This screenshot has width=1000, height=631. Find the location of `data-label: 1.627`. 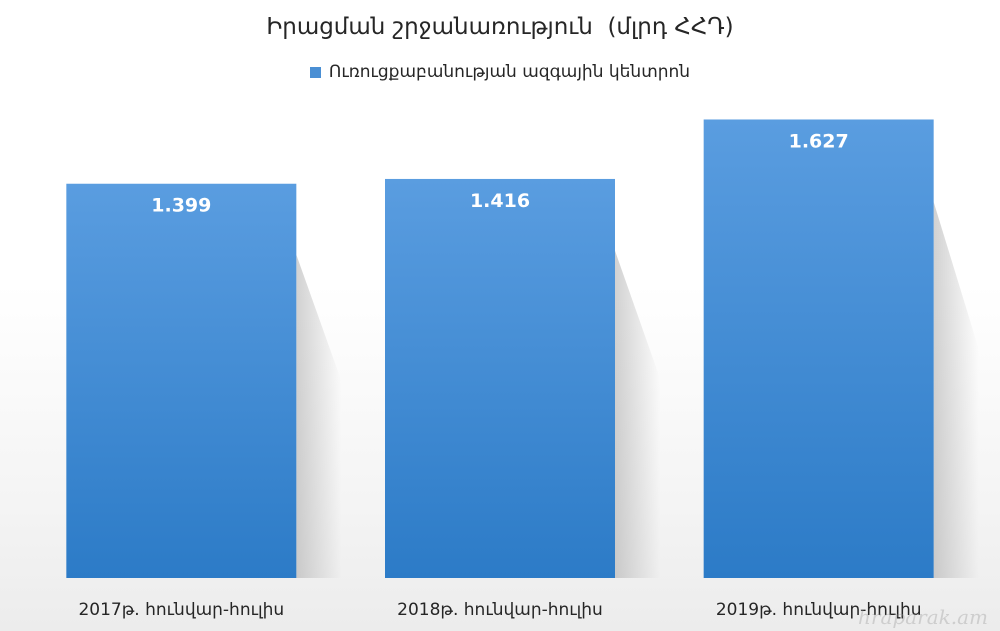

data-label: 1.627 is located at coordinates (819, 141).